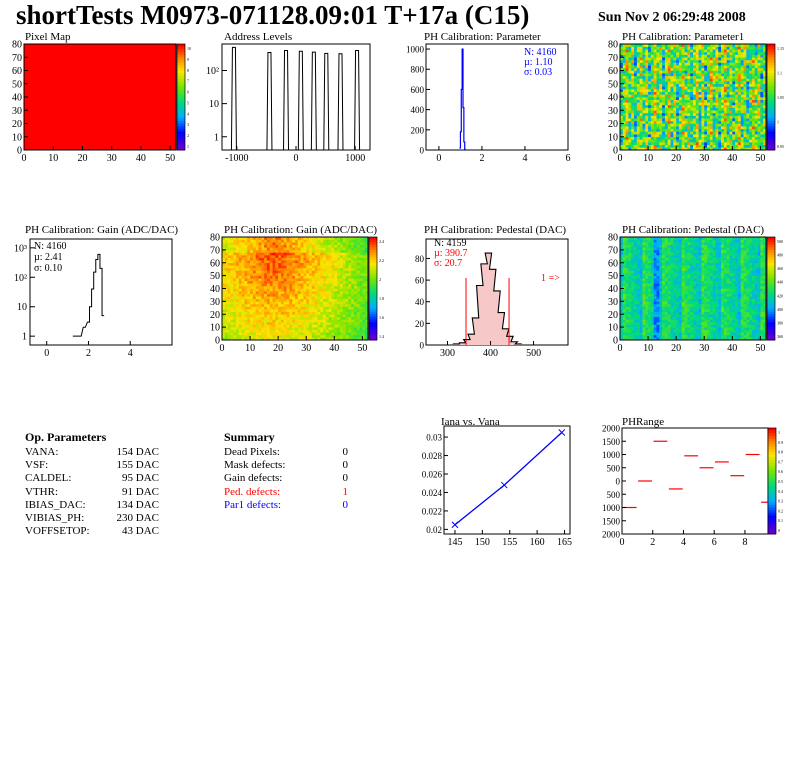 The height and width of the screenshot is (772, 796). What do you see at coordinates (780, 146) in the screenshot?
I see `colorbar-label: 0.95` at bounding box center [780, 146].